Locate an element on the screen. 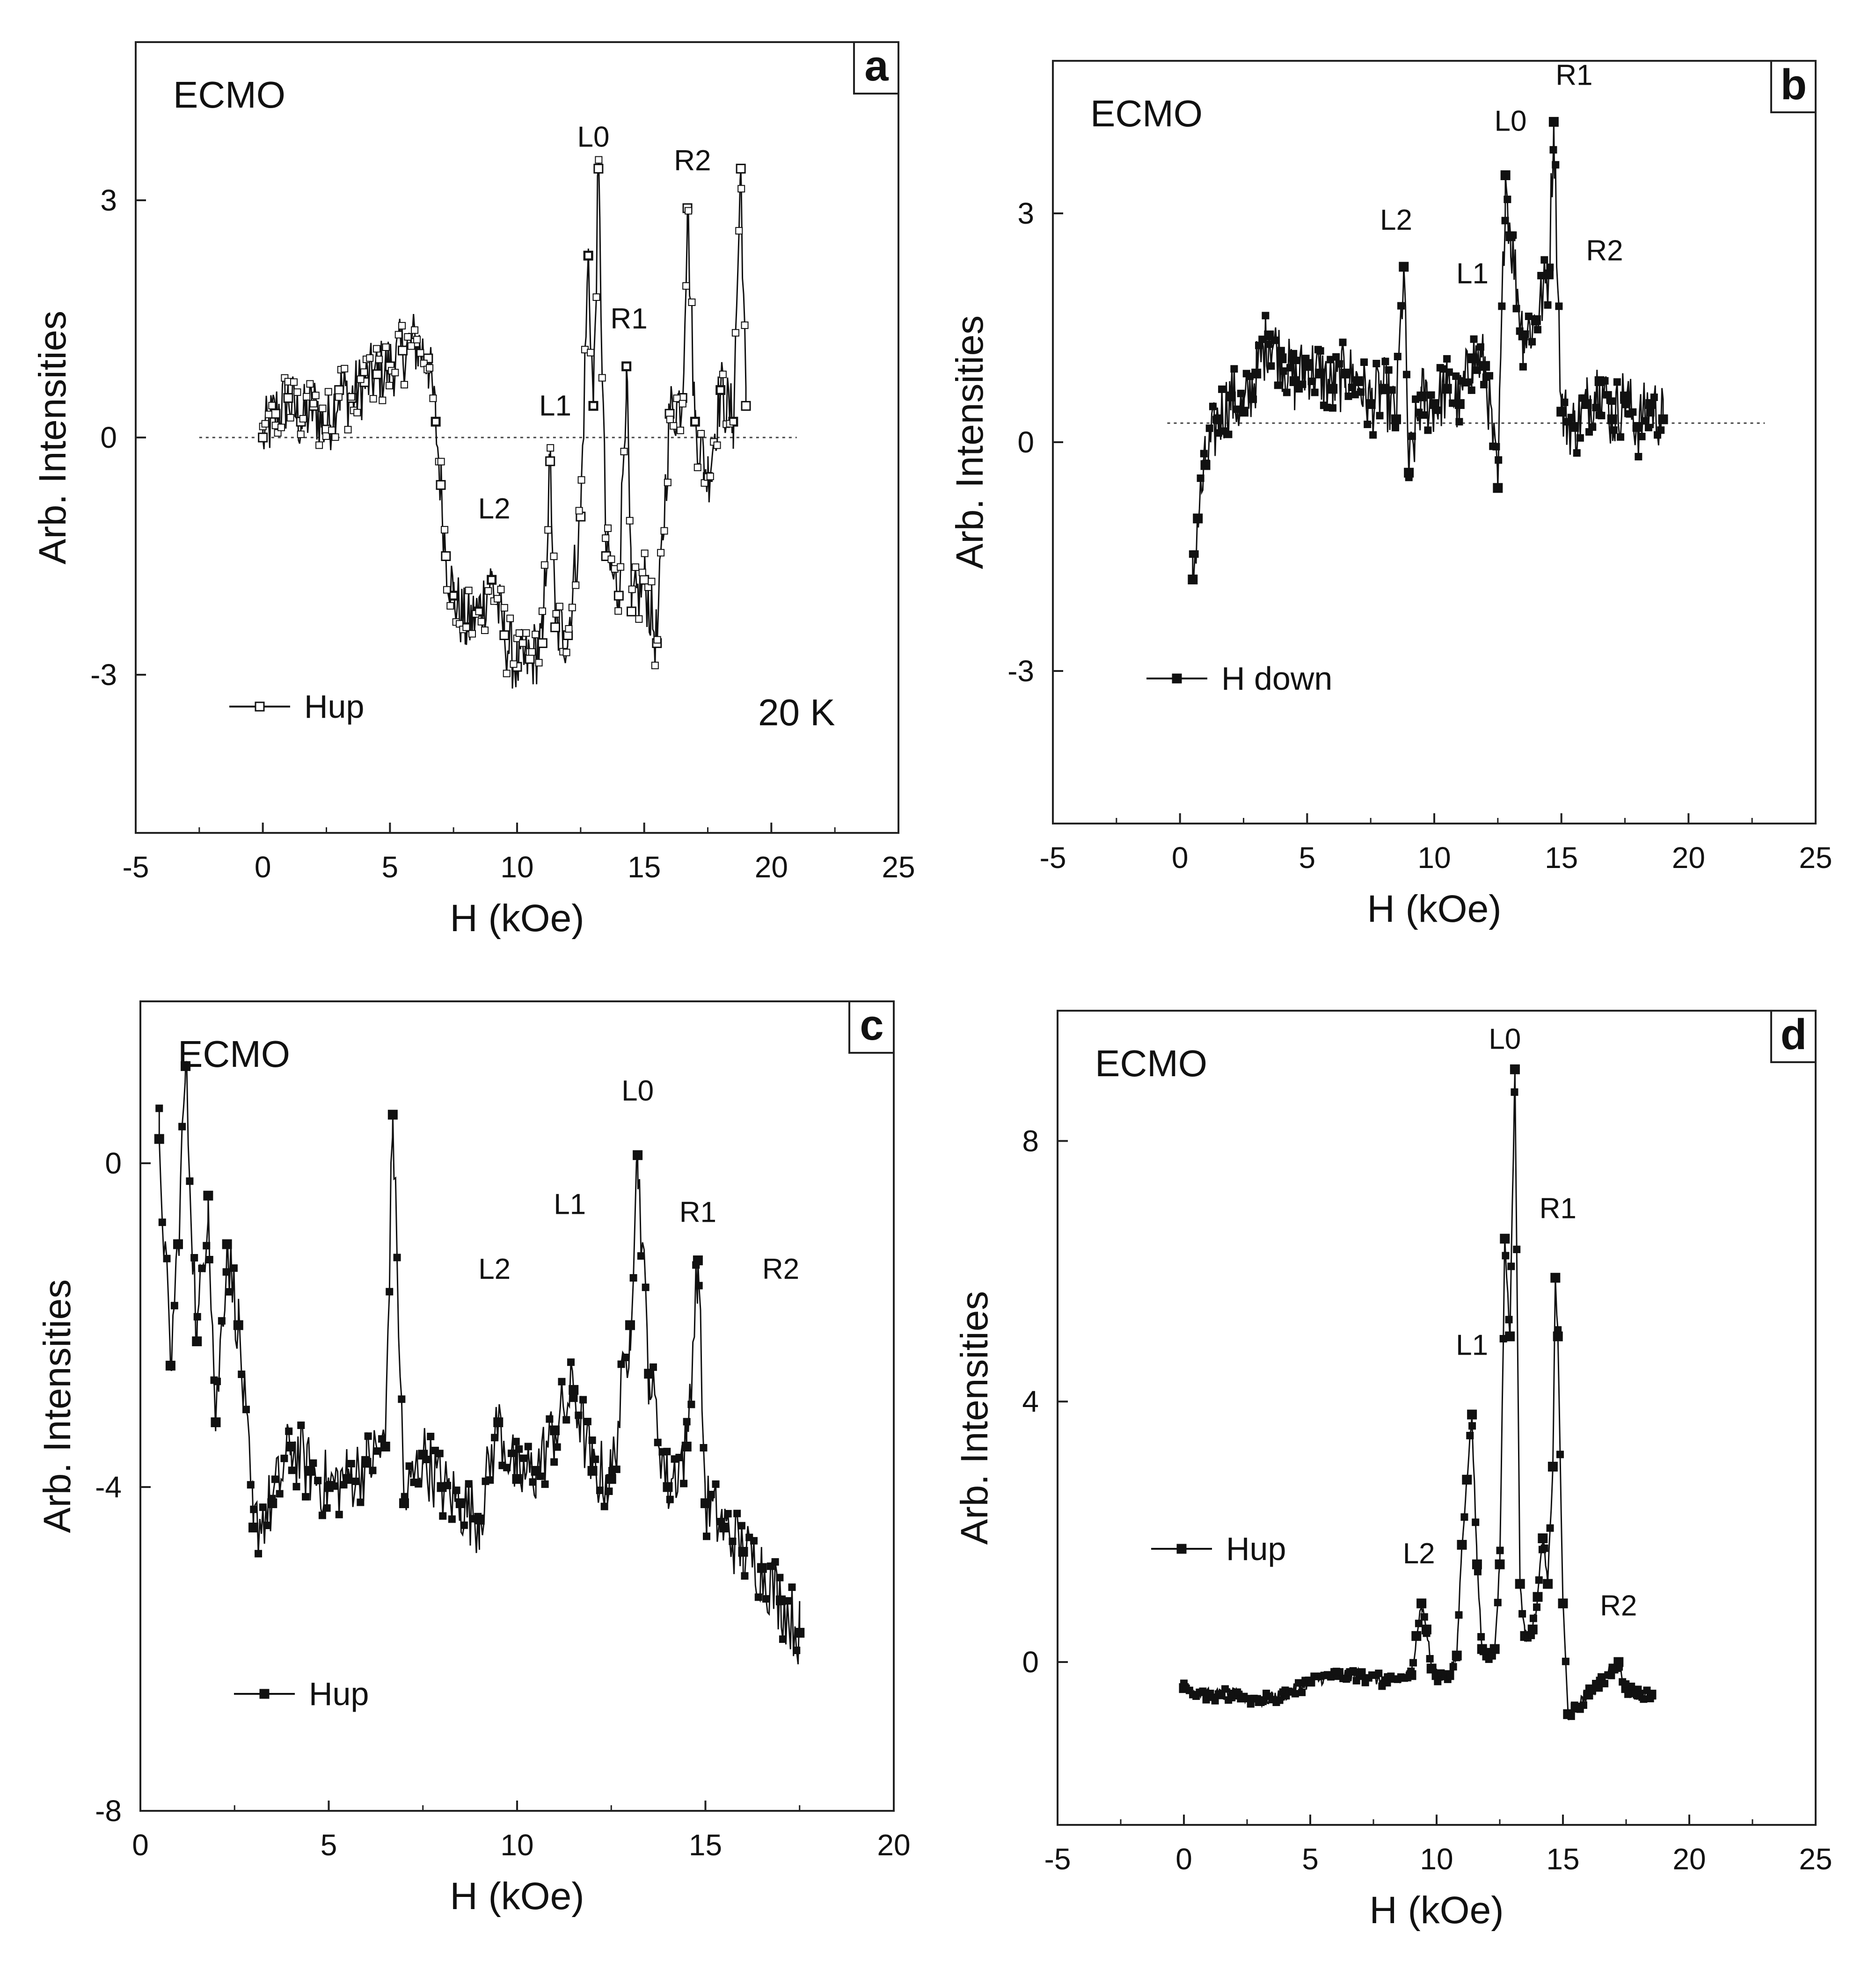  panel-letter-box is located at coordinates (872, 1027).